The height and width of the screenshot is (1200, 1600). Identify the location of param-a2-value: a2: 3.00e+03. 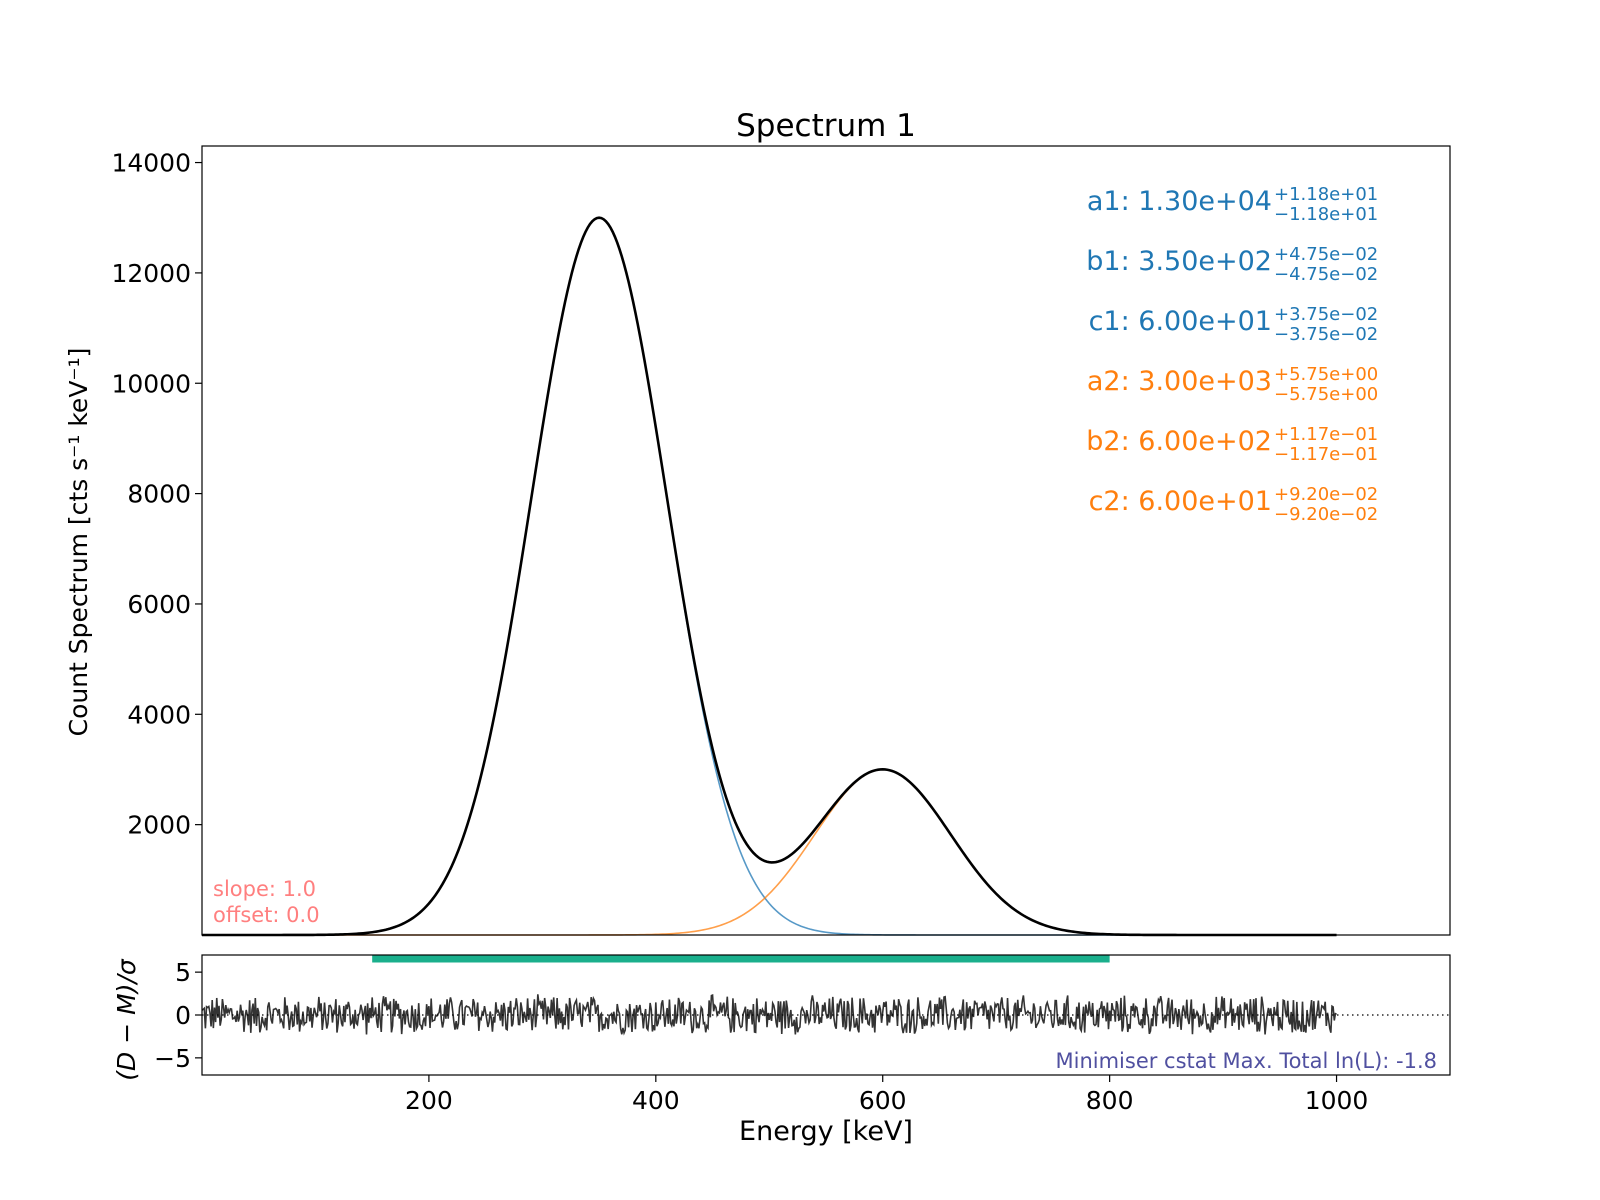
(1179, 381).